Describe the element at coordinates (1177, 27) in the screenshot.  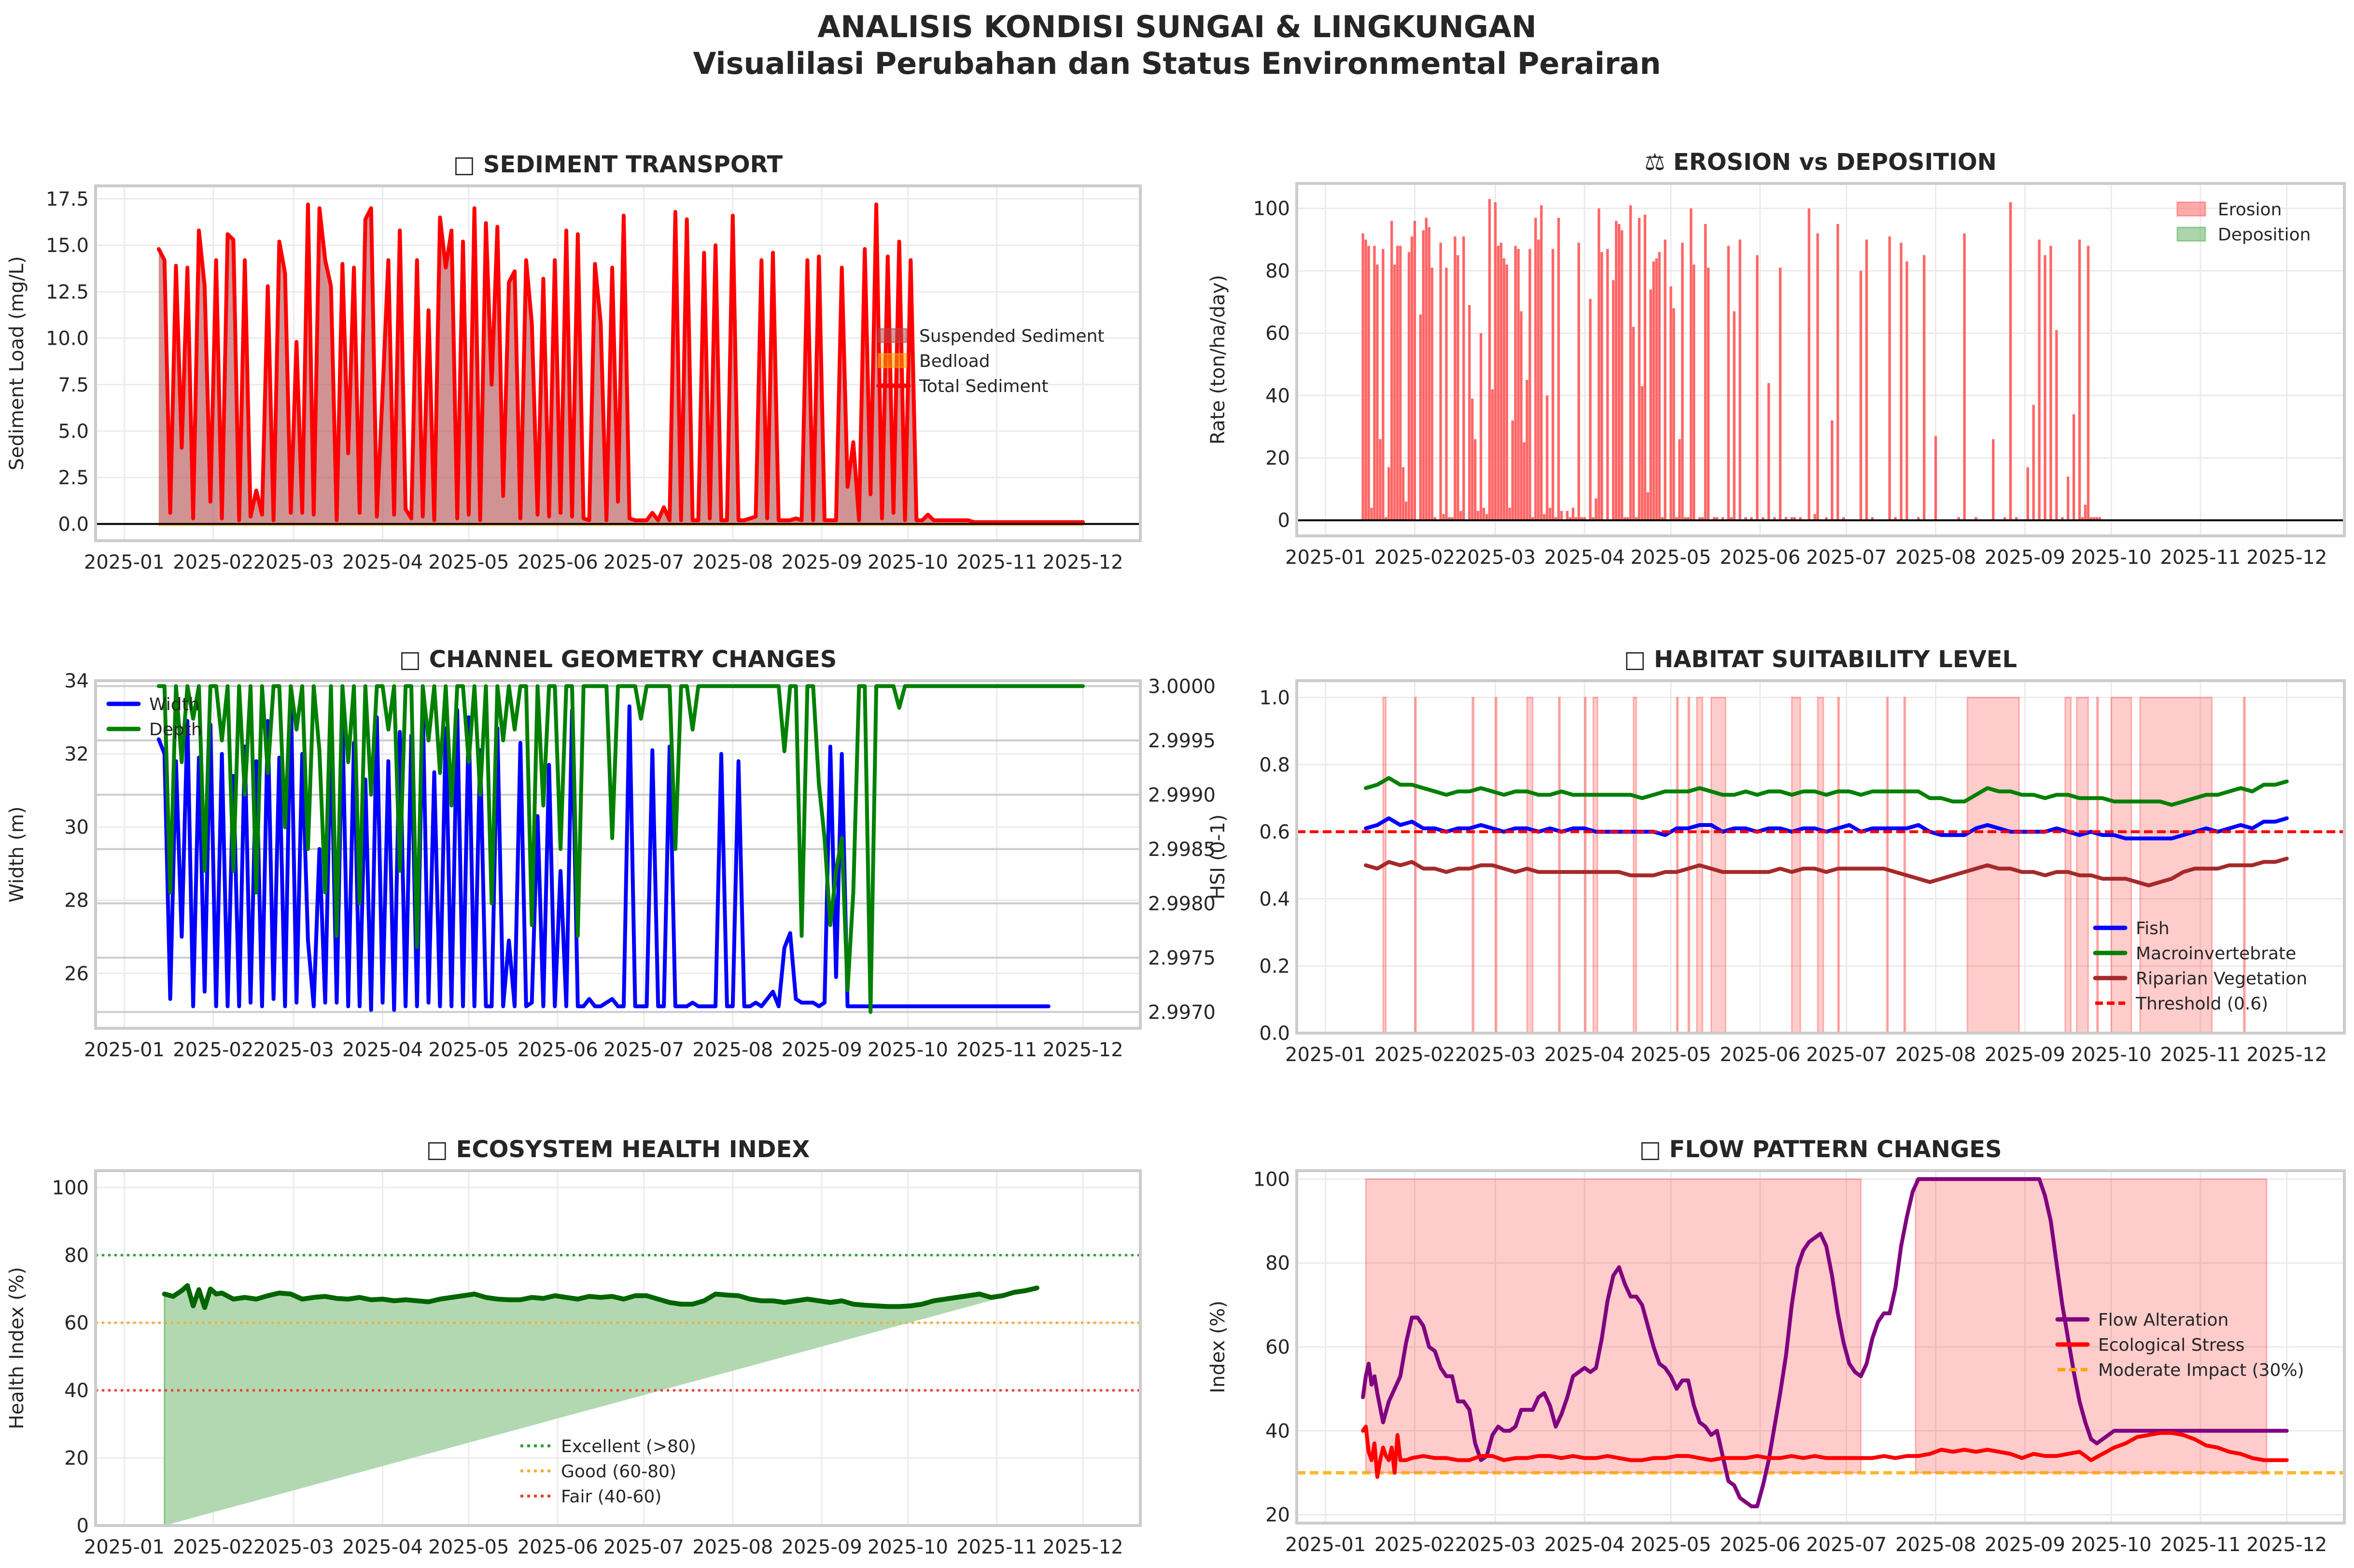
I see `figure-title: ANALISIS KONDISI SUNGAI & LINGKUNGAN` at that location.